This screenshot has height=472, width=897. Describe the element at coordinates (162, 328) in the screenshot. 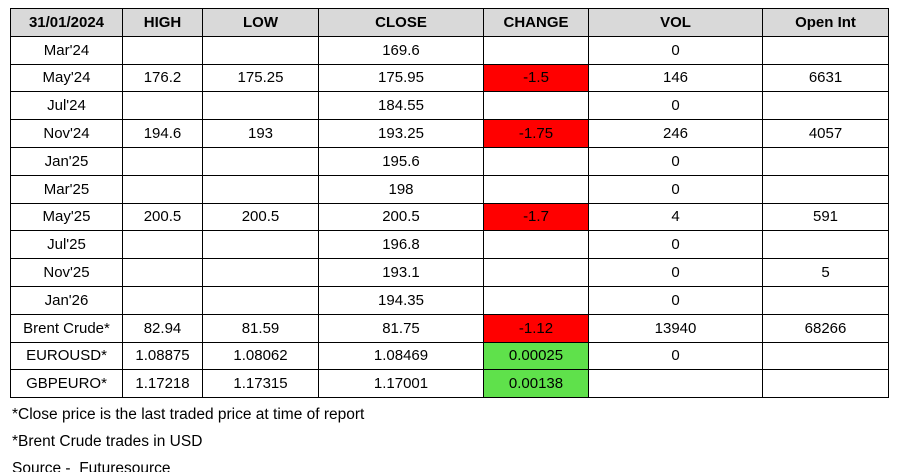

I see `high-cell: 82.94` at that location.